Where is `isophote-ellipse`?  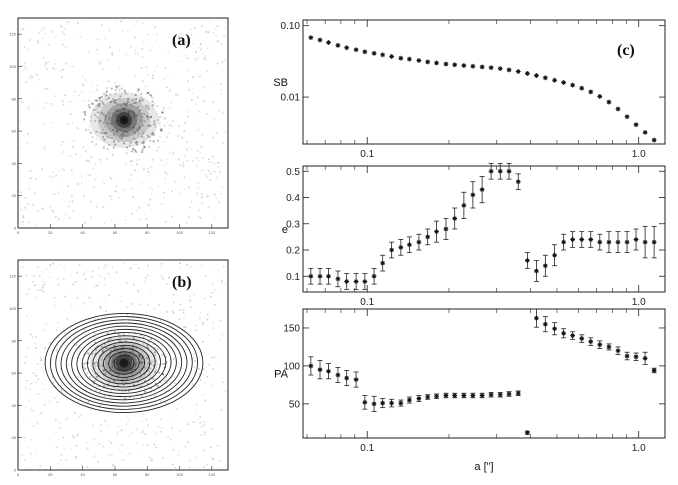
isophote-ellipse is located at coordinates (124, 363).